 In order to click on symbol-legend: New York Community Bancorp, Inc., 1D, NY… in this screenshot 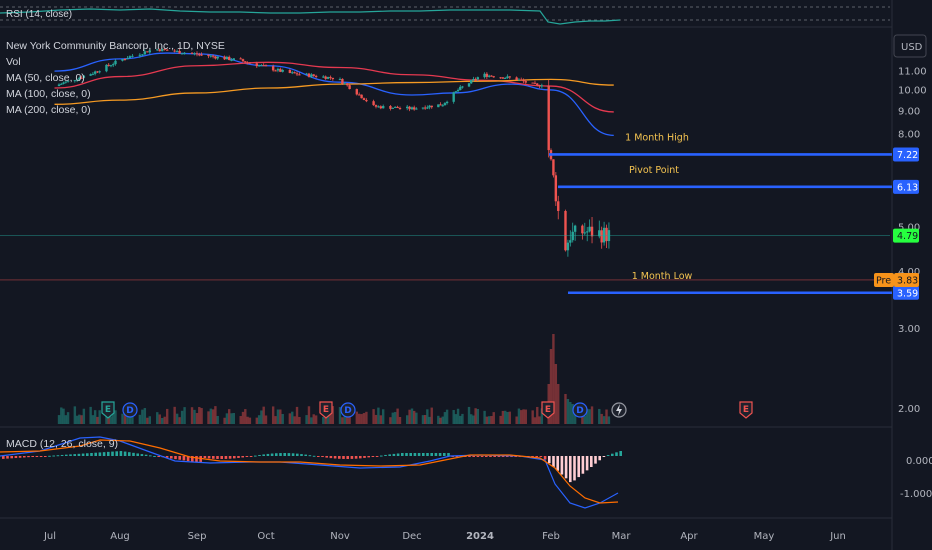, I will do `click(115, 46)`.